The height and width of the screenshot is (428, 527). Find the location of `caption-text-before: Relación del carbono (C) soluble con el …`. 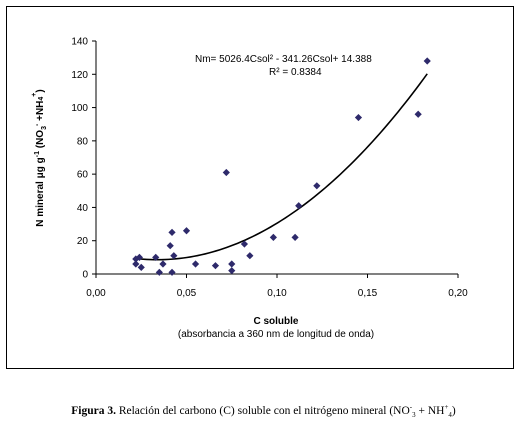

caption-text-before: Relación del carbono (C) soluble con el … is located at coordinates (262, 410).